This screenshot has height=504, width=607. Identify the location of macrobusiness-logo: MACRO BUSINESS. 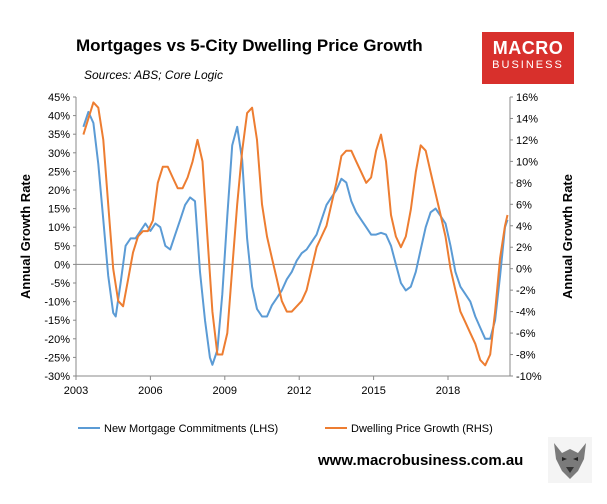
(528, 58).